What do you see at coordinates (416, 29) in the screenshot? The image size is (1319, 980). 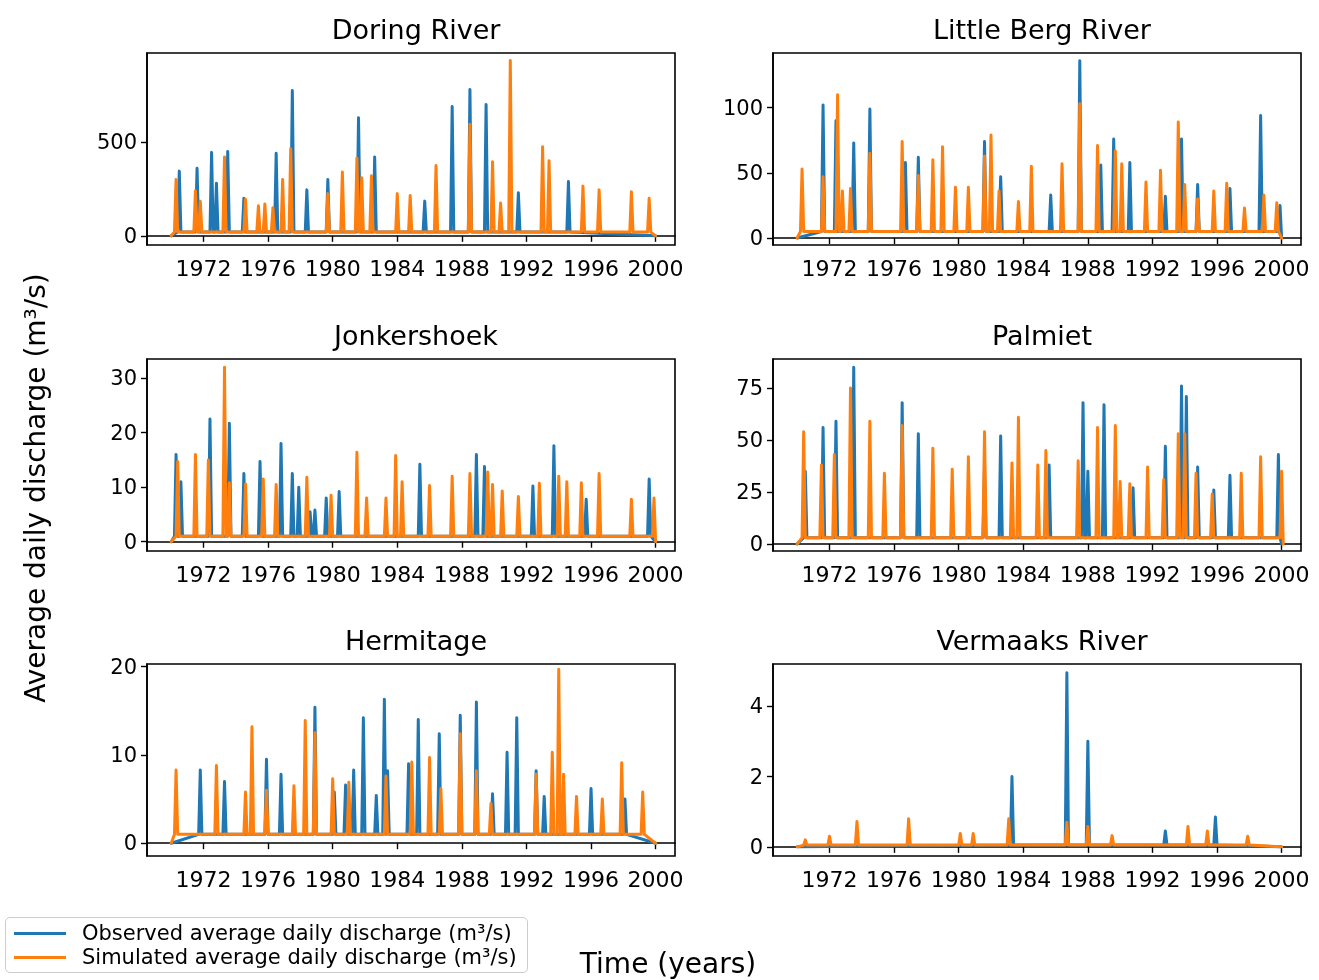 I see `chart-title: Doring River` at bounding box center [416, 29].